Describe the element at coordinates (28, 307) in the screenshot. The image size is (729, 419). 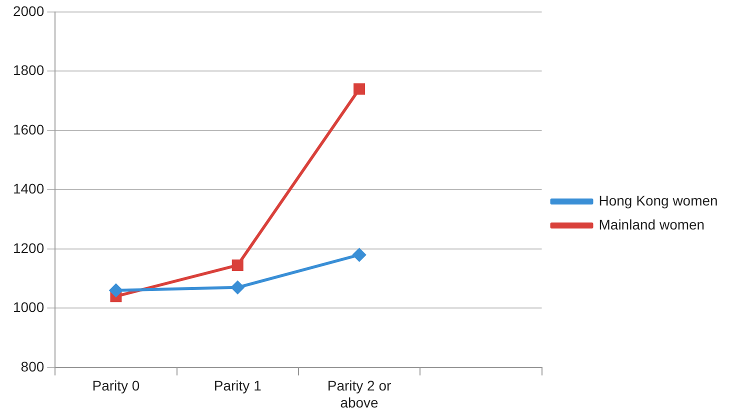
I see `y-tick-label: 1000` at that location.